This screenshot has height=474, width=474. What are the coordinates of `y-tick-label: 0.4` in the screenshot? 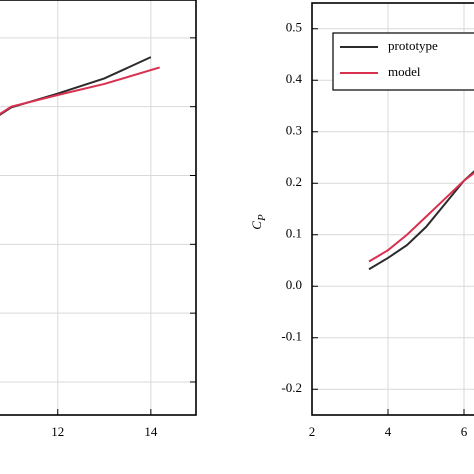 It's located at (294, 78).